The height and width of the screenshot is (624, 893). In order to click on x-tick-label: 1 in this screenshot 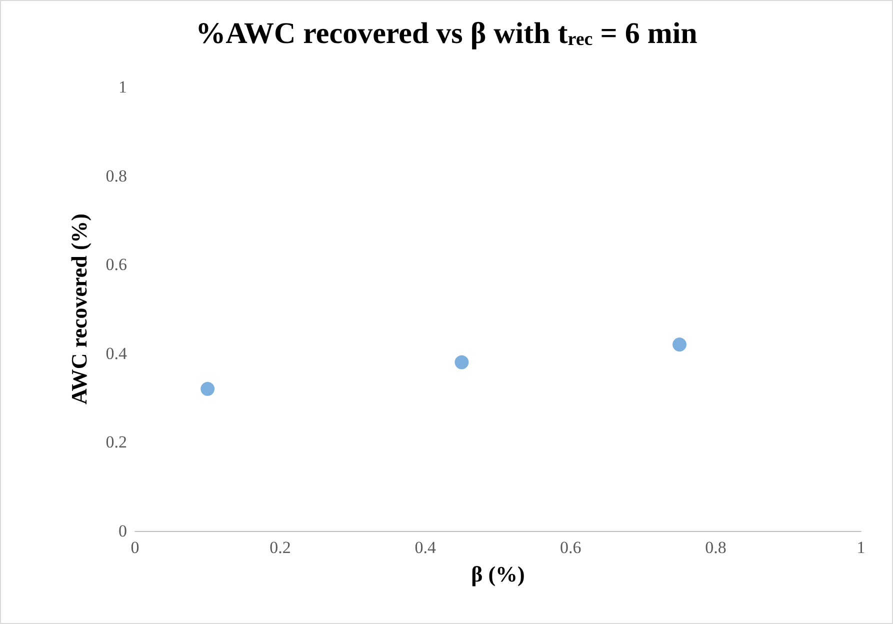, I will do `click(861, 547)`.